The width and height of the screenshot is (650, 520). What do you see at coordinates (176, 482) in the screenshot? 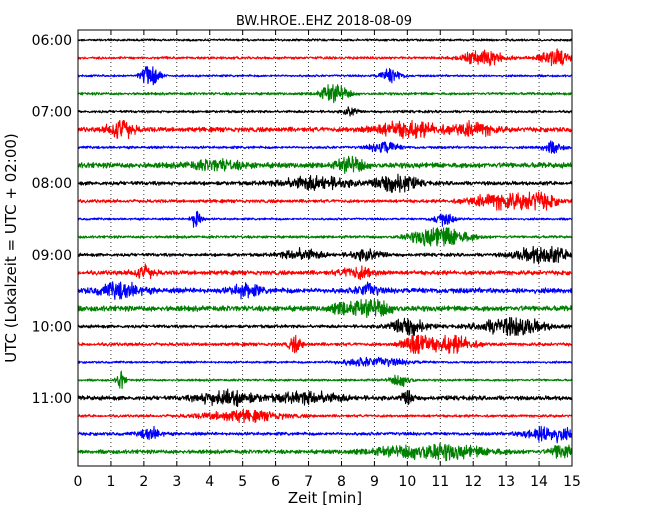
I see `x-tick-label: 3` at bounding box center [176, 482].